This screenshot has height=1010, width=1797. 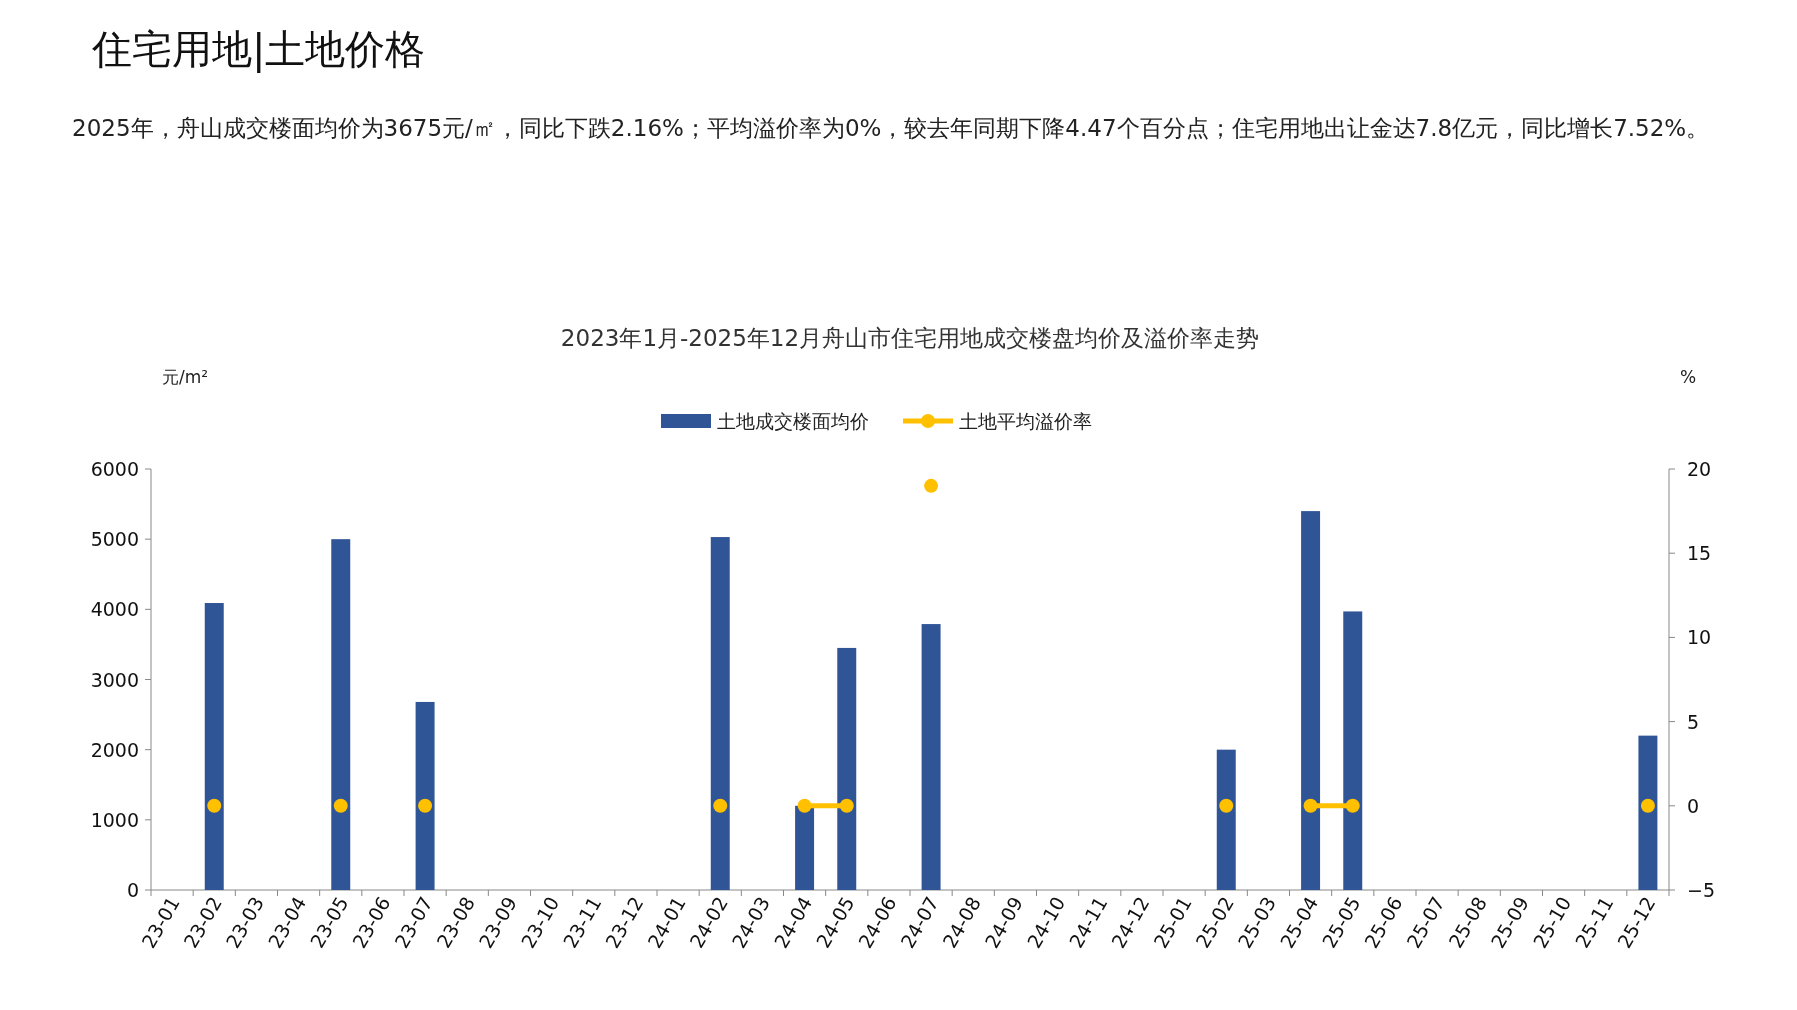 I want to click on y2-tick-label: 5, so click(x=1693, y=721).